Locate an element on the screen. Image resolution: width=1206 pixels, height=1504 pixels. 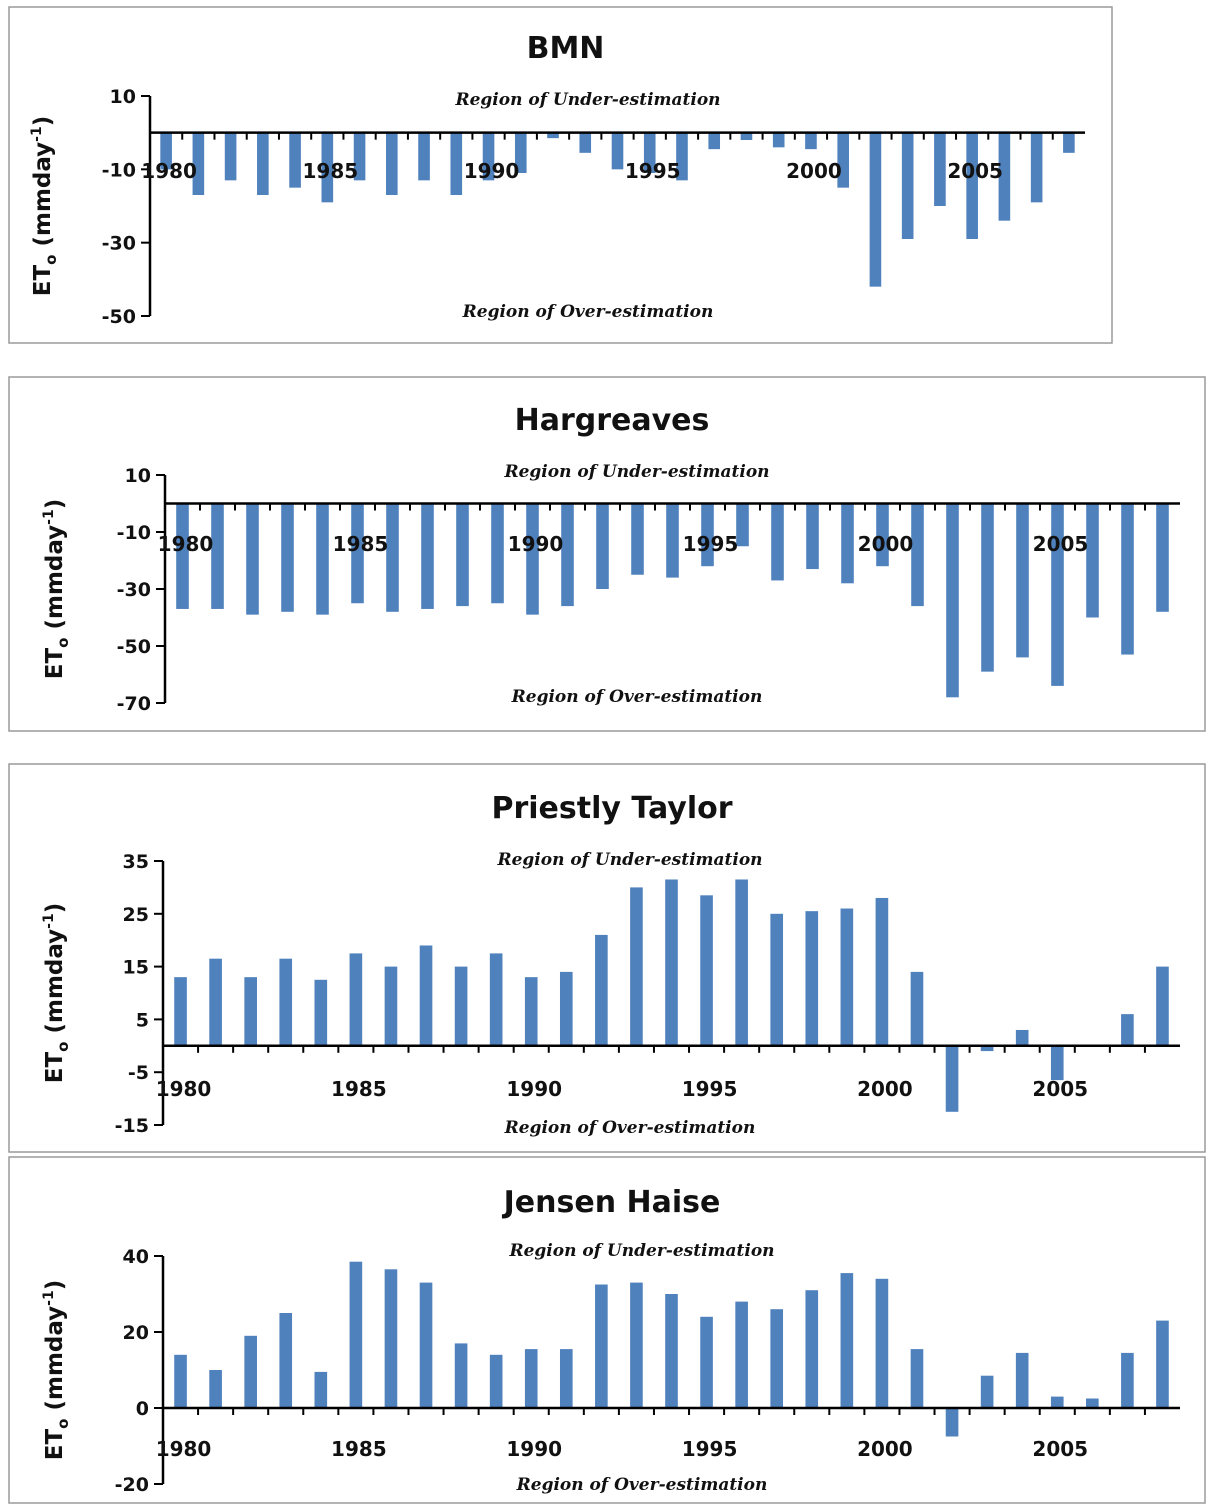
y-tick-label: 35 is located at coordinates (136, 862).